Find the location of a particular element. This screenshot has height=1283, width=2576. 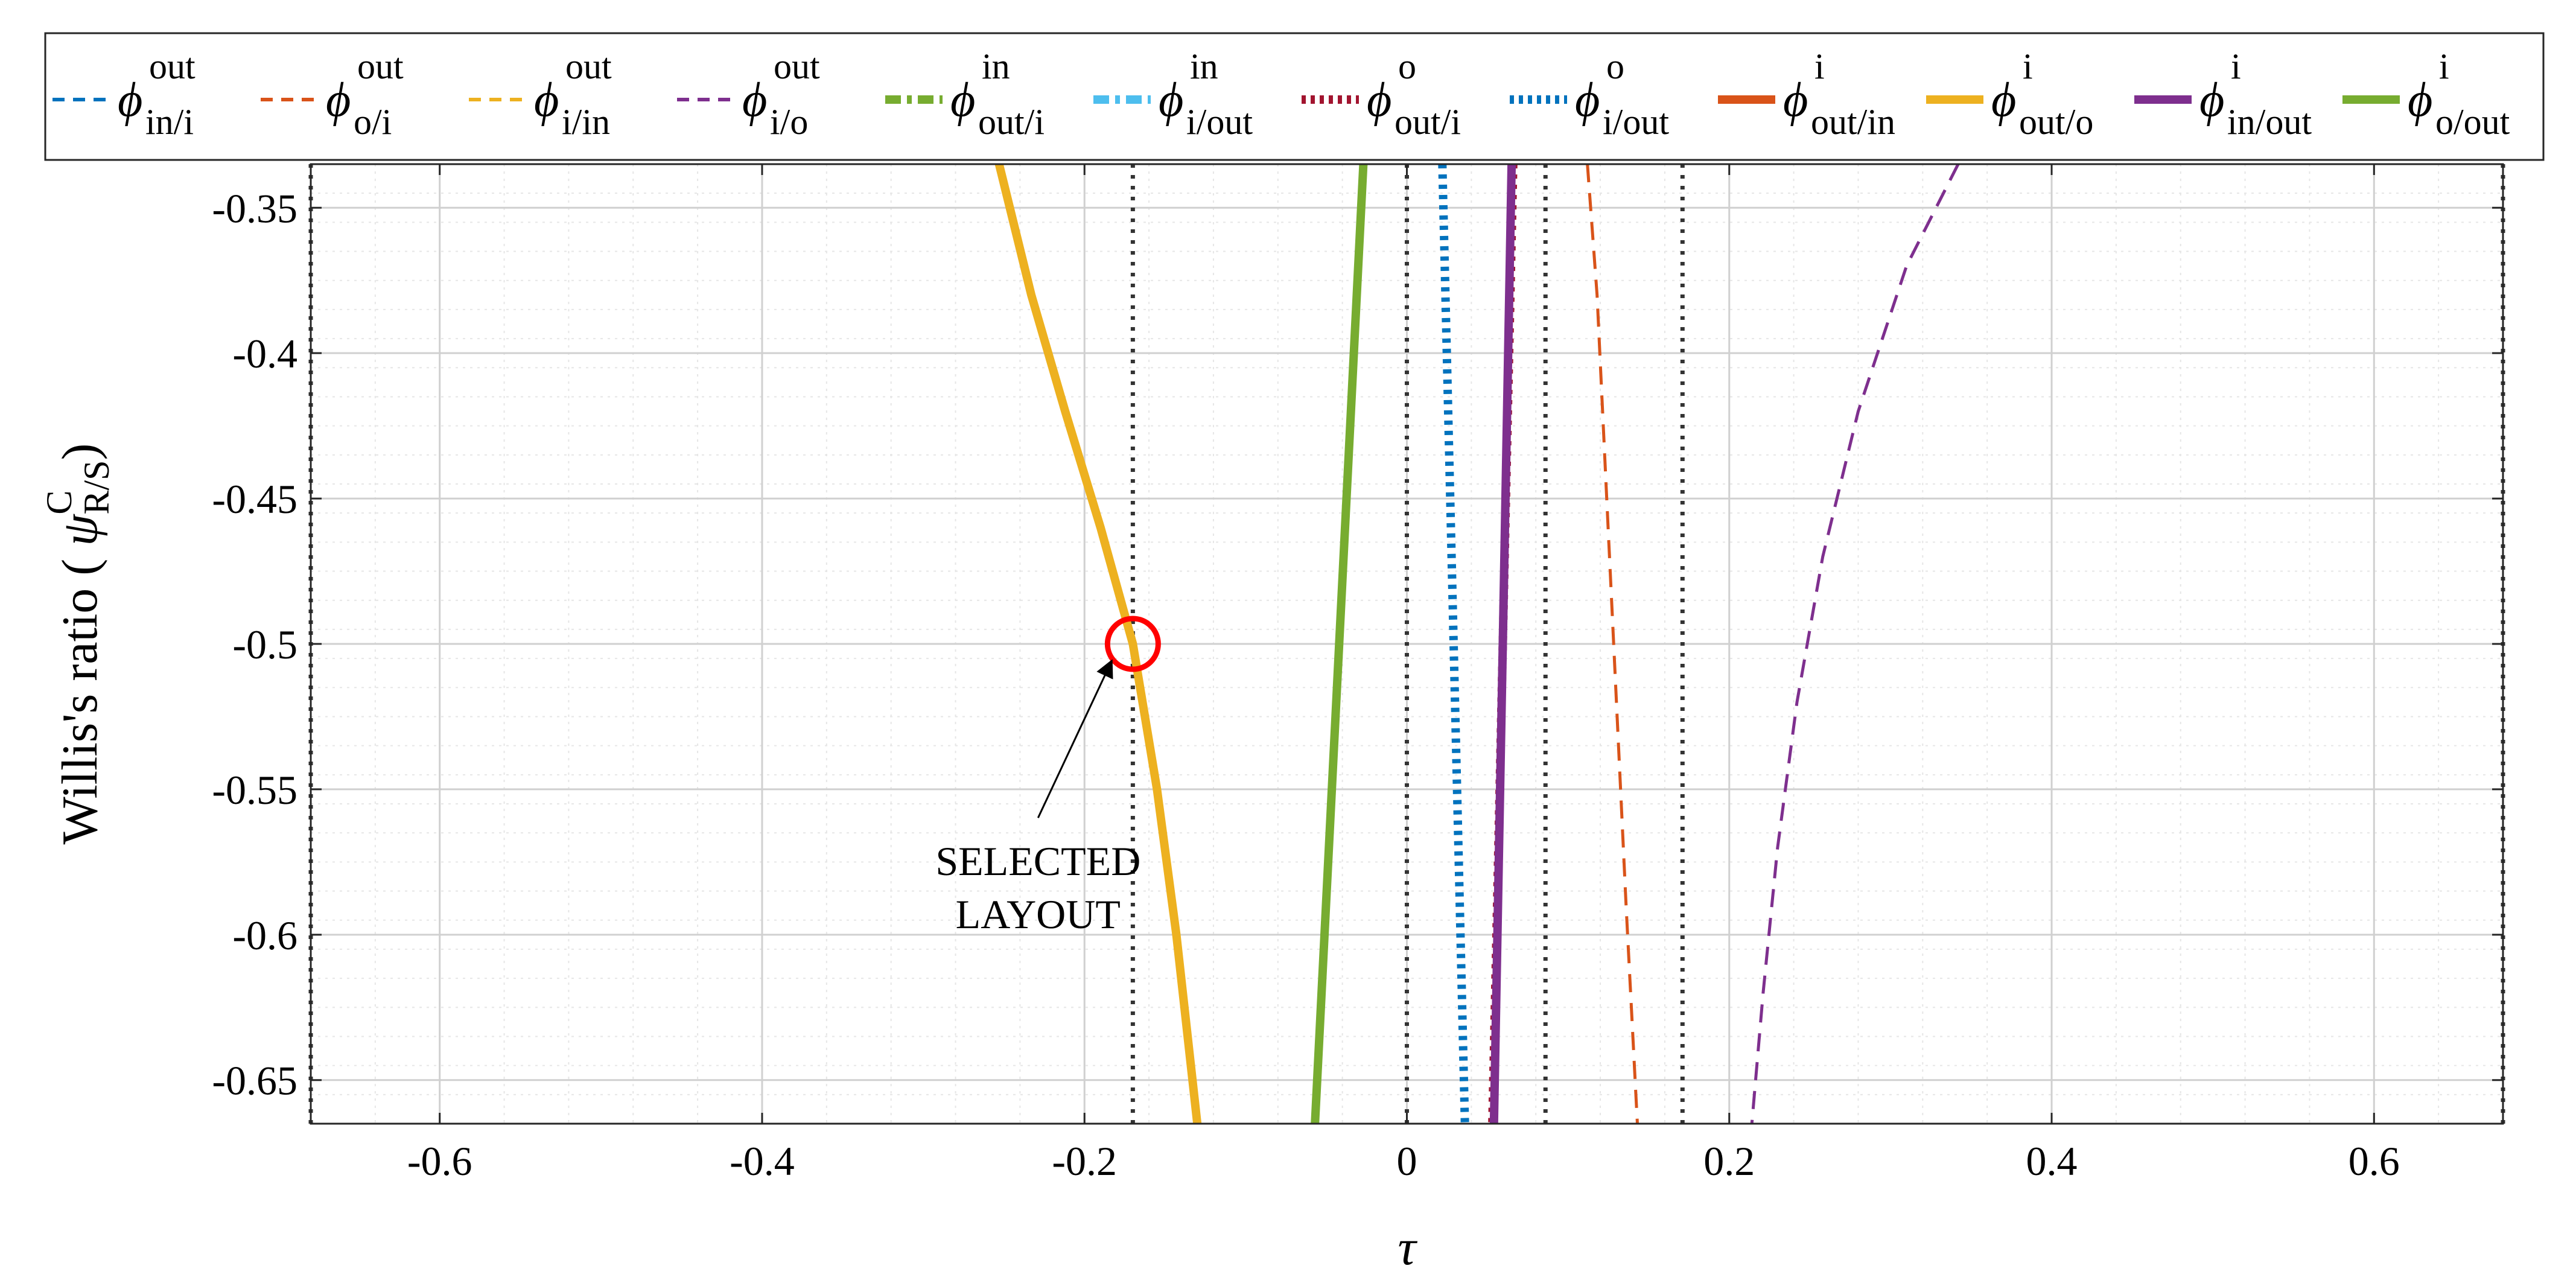

series-line-i-out-o is located at coordinates (1098, 643).